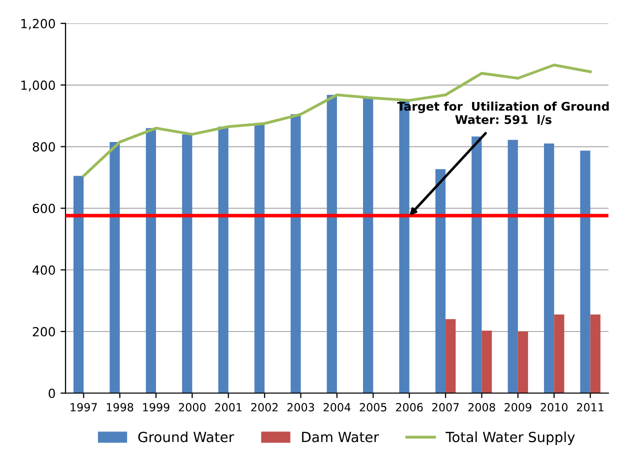 The width and height of the screenshot is (624, 468). What do you see at coordinates (192, 407) in the screenshot?
I see `x-tick-label: 2000` at bounding box center [192, 407].